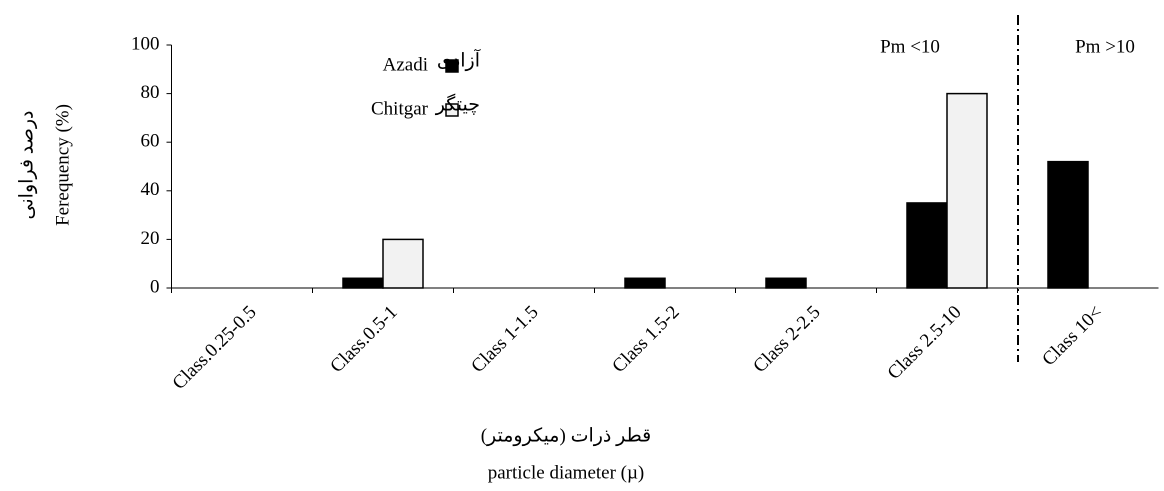  Describe the element at coordinates (363, 339) in the screenshot. I see `x-tick-label: Class.0.5-1` at that location.